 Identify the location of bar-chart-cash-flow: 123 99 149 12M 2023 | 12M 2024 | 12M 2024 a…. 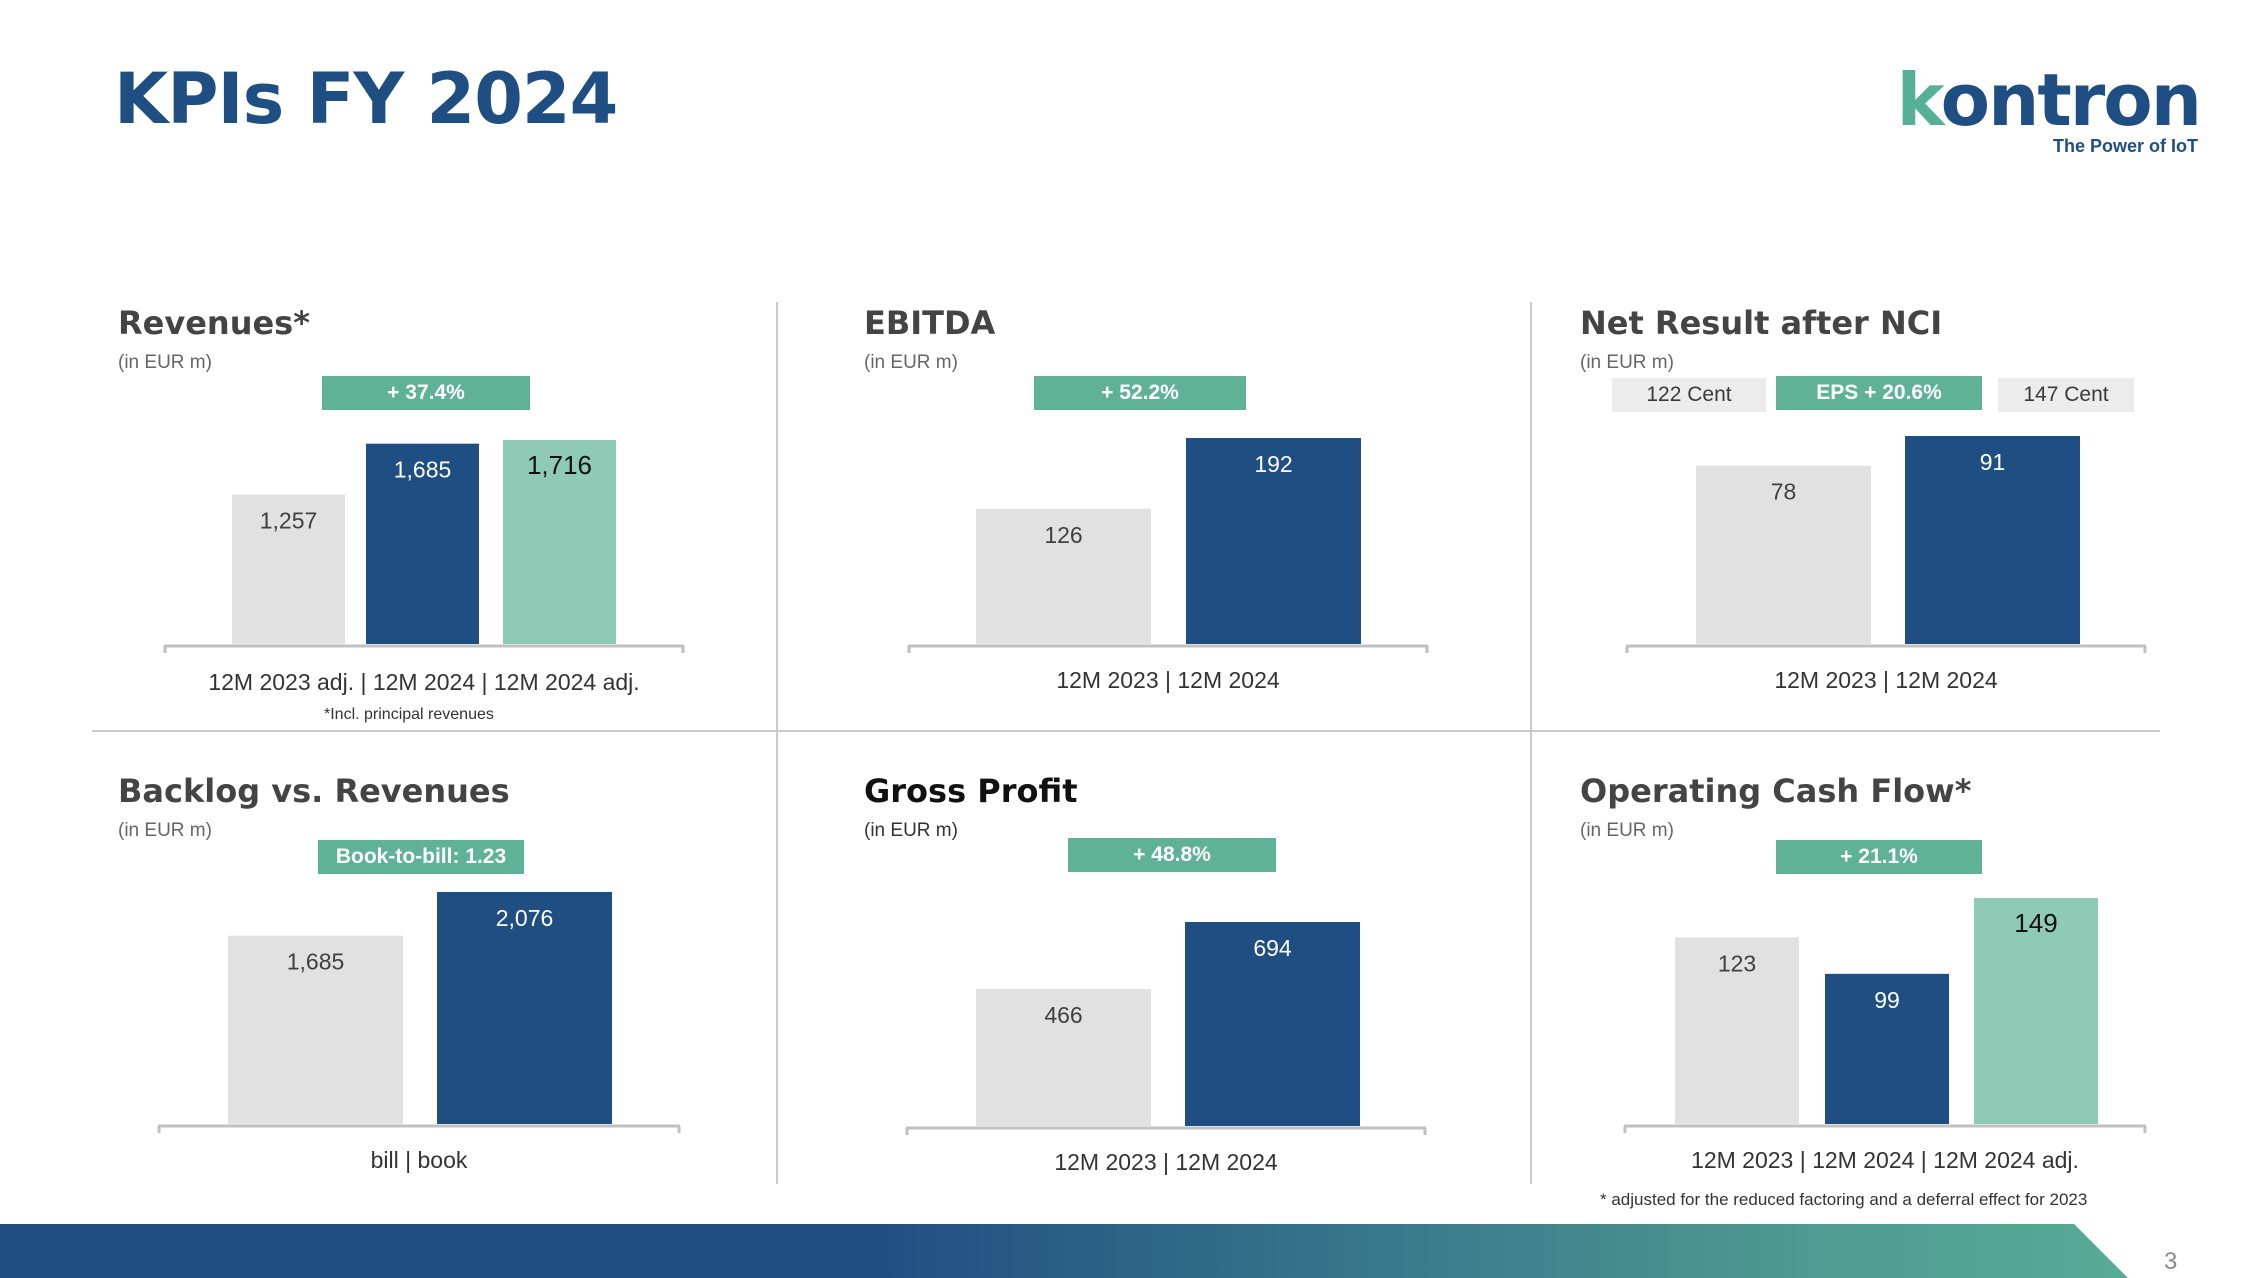
(1885, 1035).